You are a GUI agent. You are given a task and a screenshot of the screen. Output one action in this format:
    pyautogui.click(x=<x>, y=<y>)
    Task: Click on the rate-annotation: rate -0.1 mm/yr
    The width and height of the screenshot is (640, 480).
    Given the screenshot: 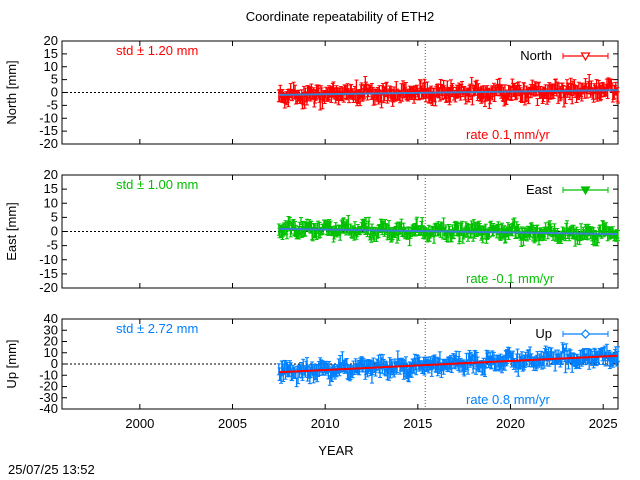 What is the action you would take?
    pyautogui.click(x=510, y=278)
    